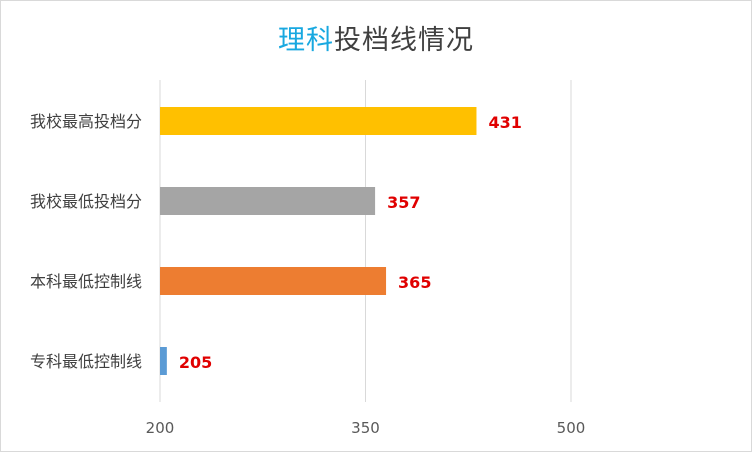 The width and height of the screenshot is (752, 452). What do you see at coordinates (86, 361) in the screenshot?
I see `category-label-4: 专科最低控制线` at bounding box center [86, 361].